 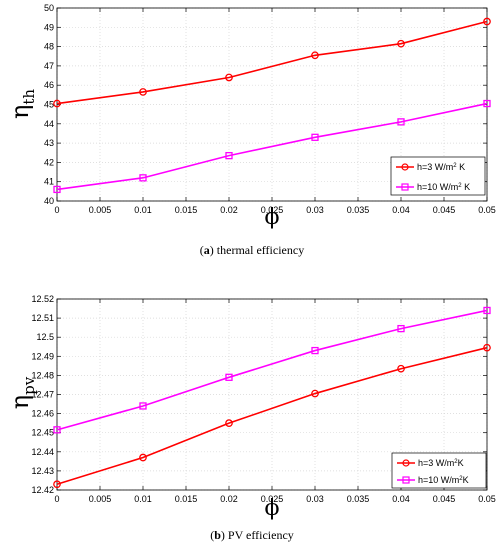 I want to click on y-axis-label: ηth, so click(x=22, y=104).